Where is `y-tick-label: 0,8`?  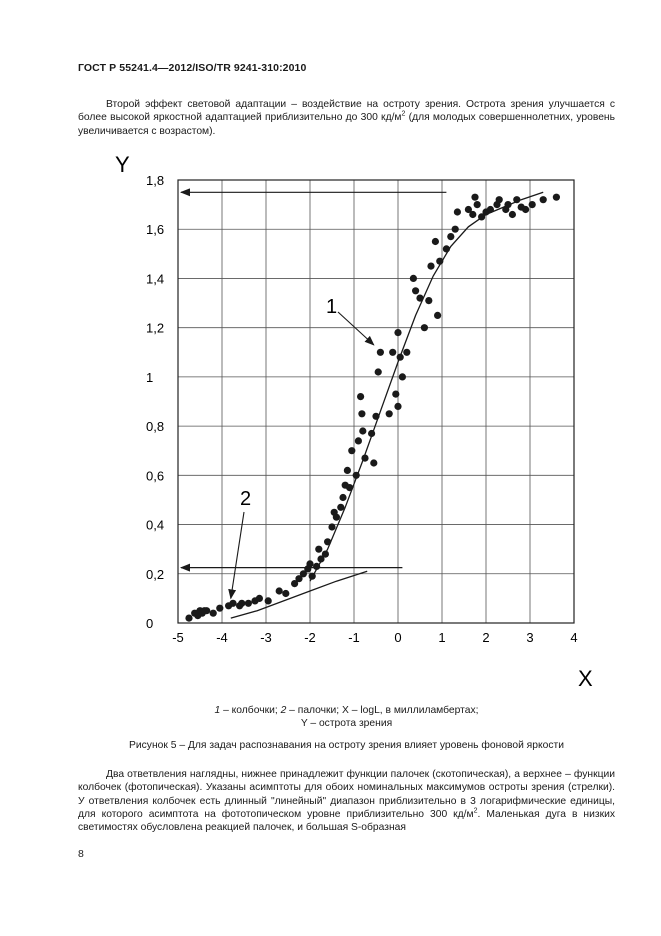 y-tick-label: 0,8 is located at coordinates (155, 426).